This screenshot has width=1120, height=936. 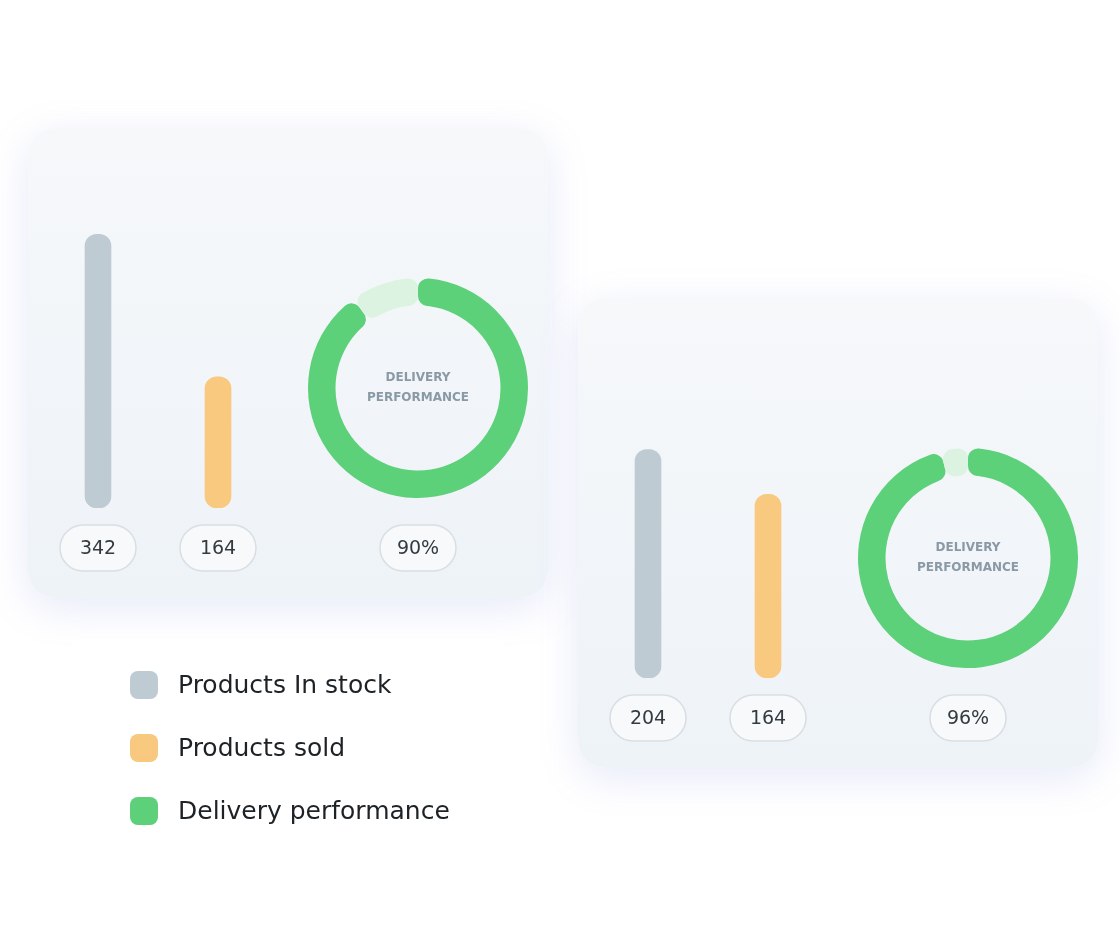 What do you see at coordinates (285, 684) in the screenshot?
I see `legend-label: Products In stock` at bounding box center [285, 684].